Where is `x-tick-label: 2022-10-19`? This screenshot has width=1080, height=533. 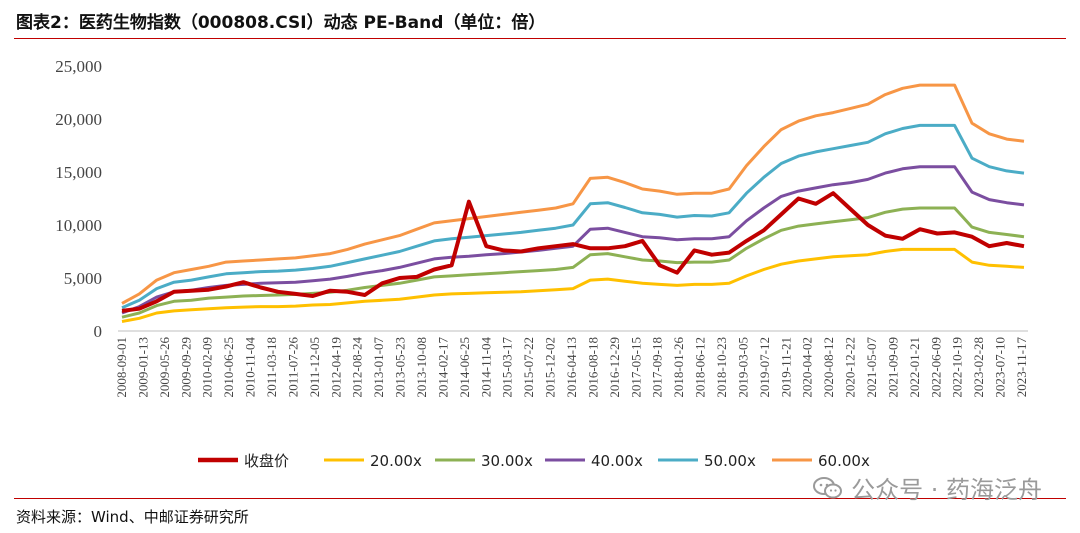
x-tick-label: 2022-10-19 is located at coordinates (957, 367).